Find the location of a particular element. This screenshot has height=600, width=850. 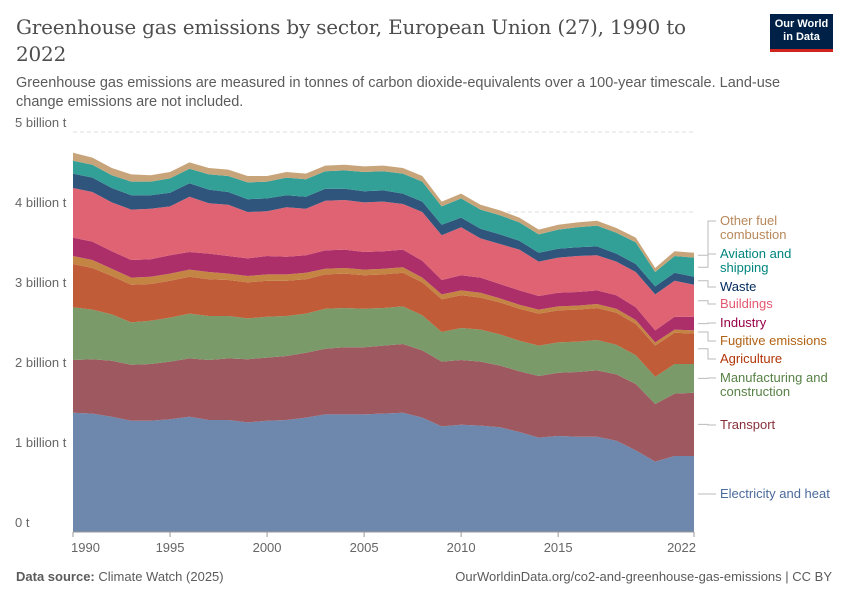

legend-label: Electricity and heat is located at coordinates (775, 493).